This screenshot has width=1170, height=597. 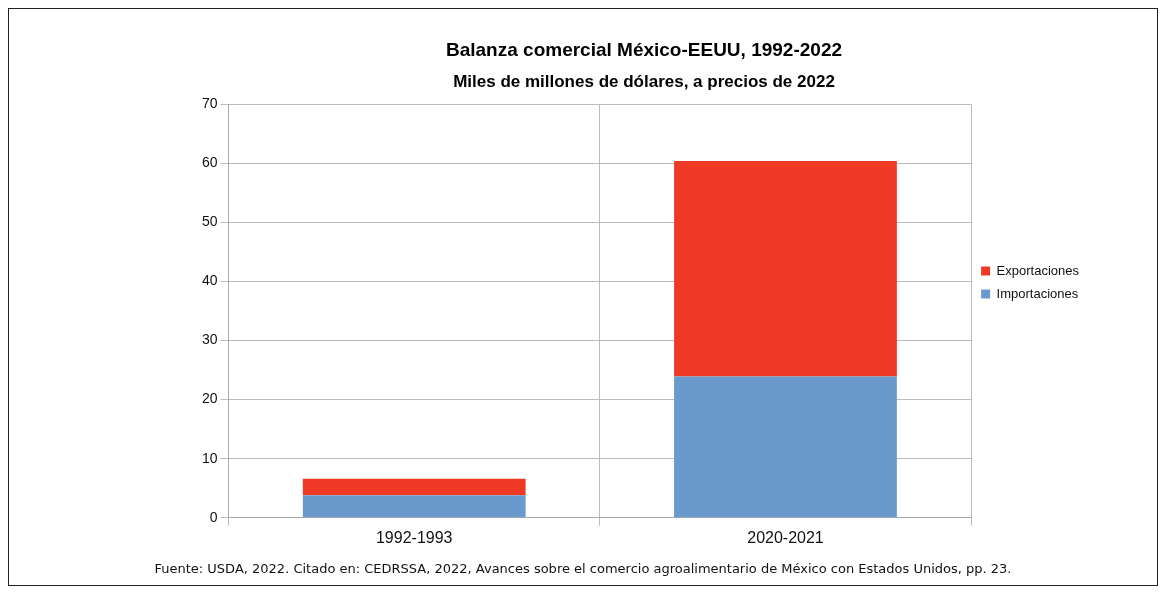 I want to click on y-tick-label: 70, so click(x=209, y=103).